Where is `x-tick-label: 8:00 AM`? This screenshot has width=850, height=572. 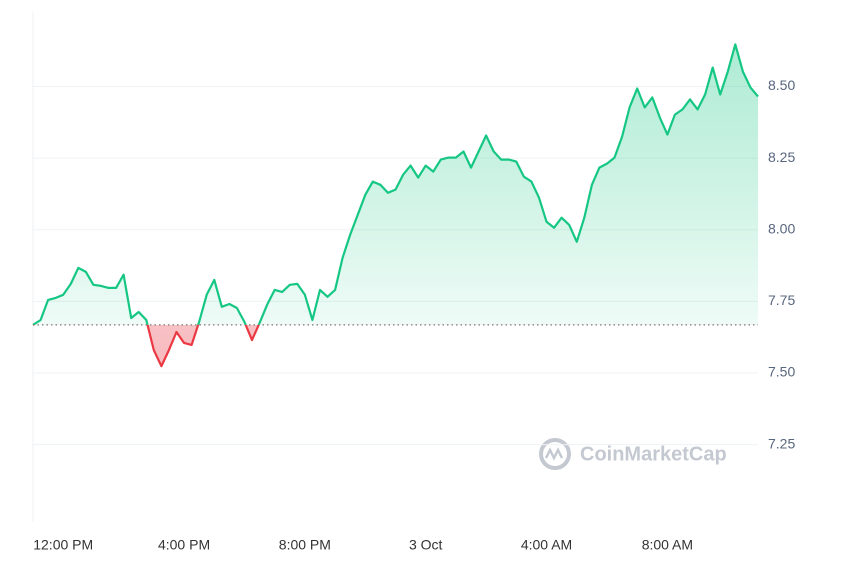
x-tick-label: 8:00 AM is located at coordinates (667, 545).